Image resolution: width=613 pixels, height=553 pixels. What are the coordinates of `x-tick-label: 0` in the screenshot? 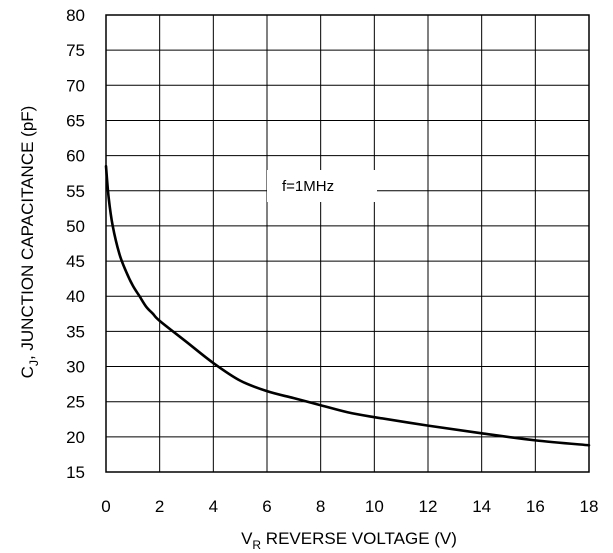 It's located at (105, 506).